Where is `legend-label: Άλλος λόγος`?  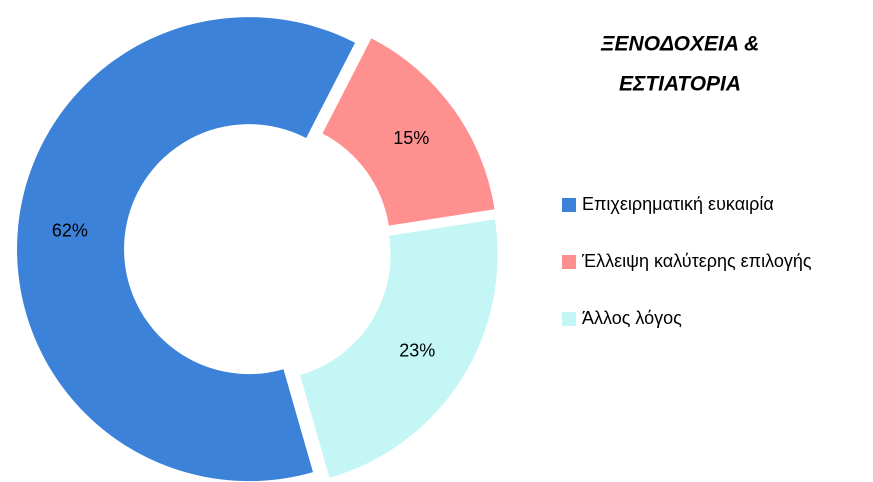
legend-label: Άλλος λόγος is located at coordinates (632, 318).